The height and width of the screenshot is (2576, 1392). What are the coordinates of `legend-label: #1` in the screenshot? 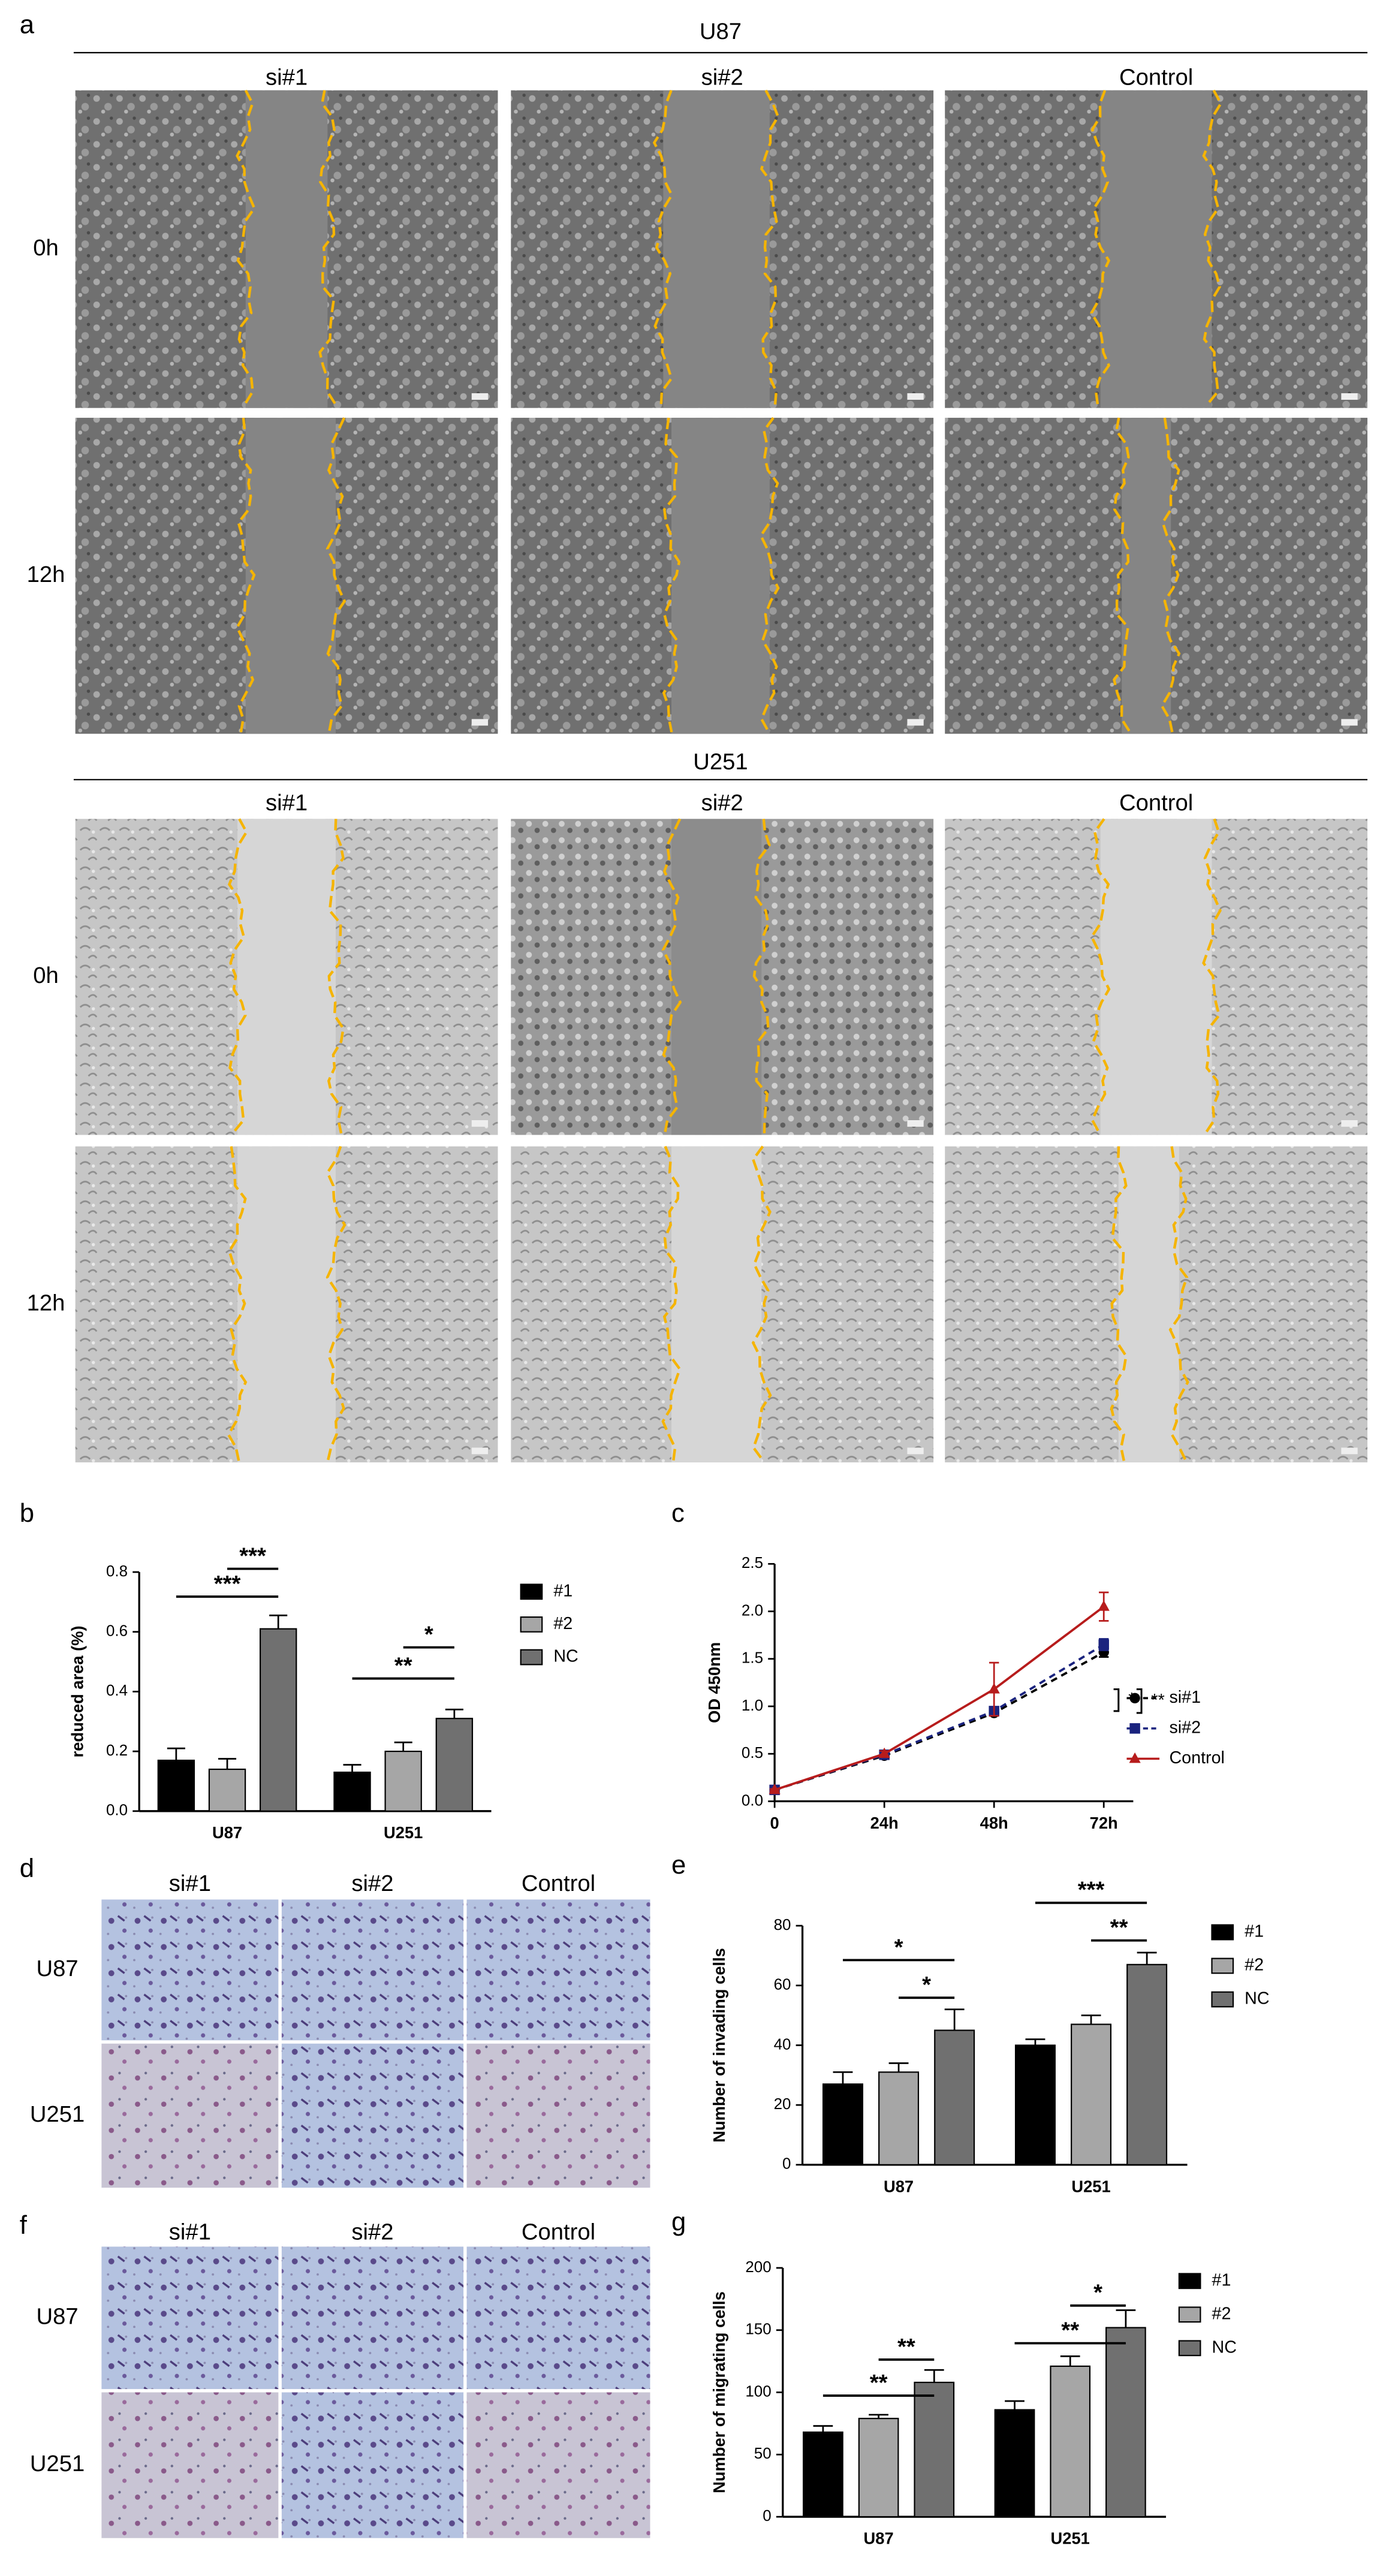 It's located at (563, 1591).